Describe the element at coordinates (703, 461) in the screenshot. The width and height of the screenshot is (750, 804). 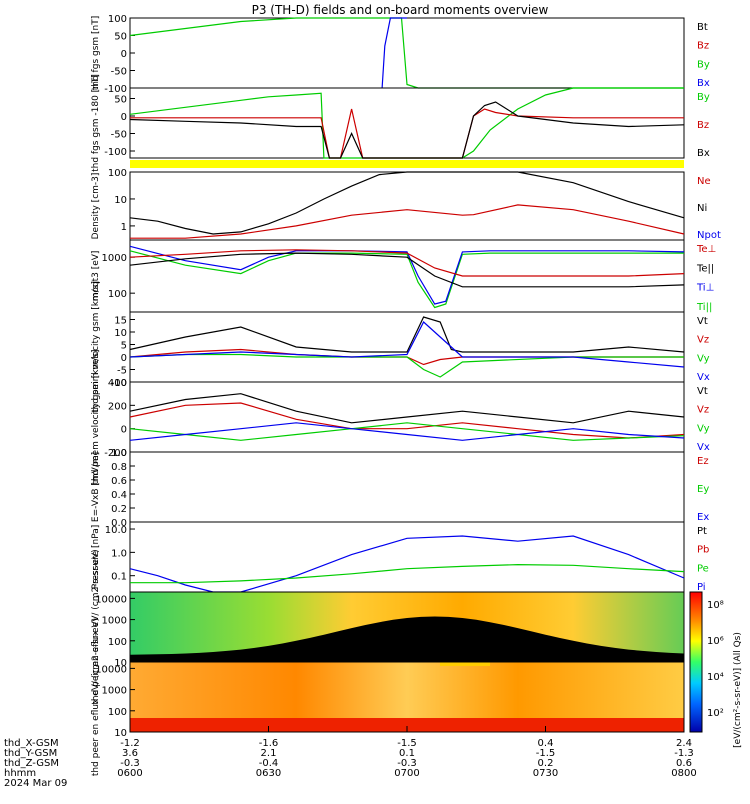
I see `legend-label: Ez` at that location.